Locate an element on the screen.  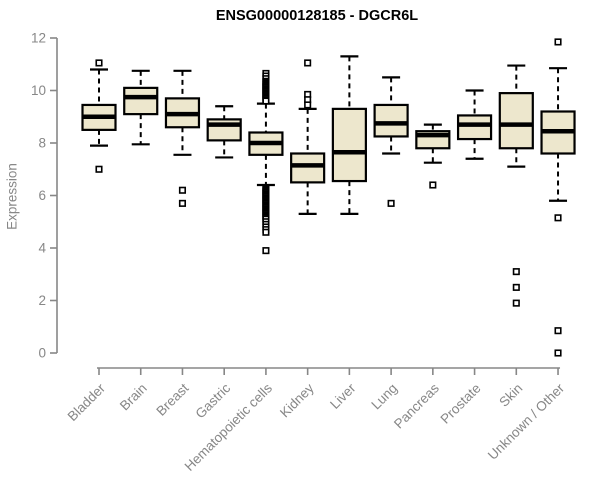
x-category-label: Pancreas is located at coordinates (416, 405).